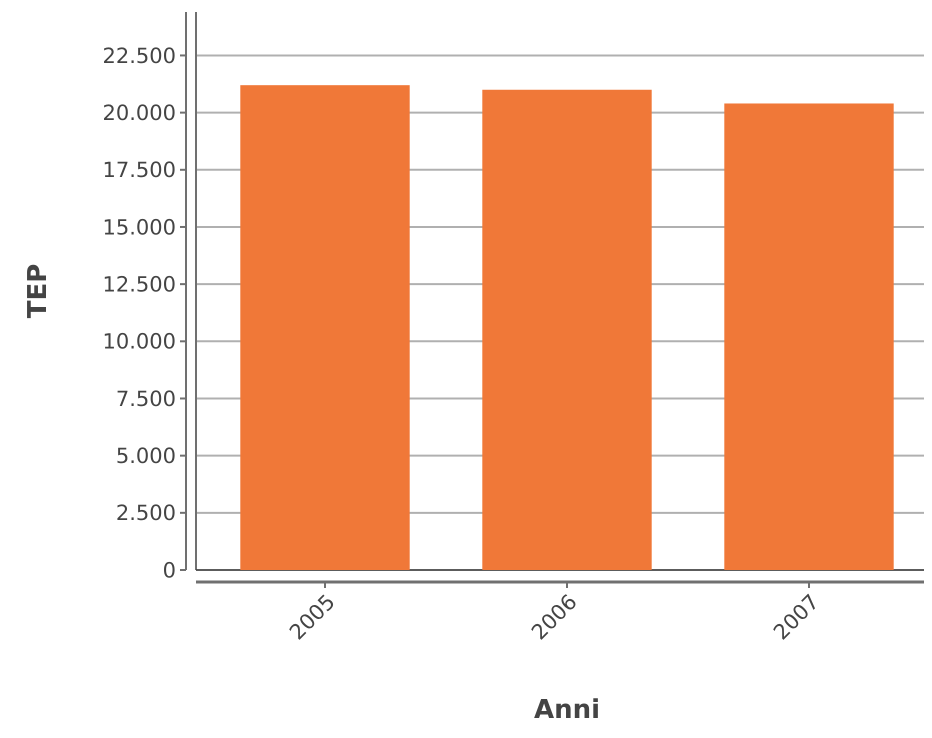 This screenshot has height=738, width=932. Describe the element at coordinates (169, 570) in the screenshot. I see `y-tick-label: 0` at that location.